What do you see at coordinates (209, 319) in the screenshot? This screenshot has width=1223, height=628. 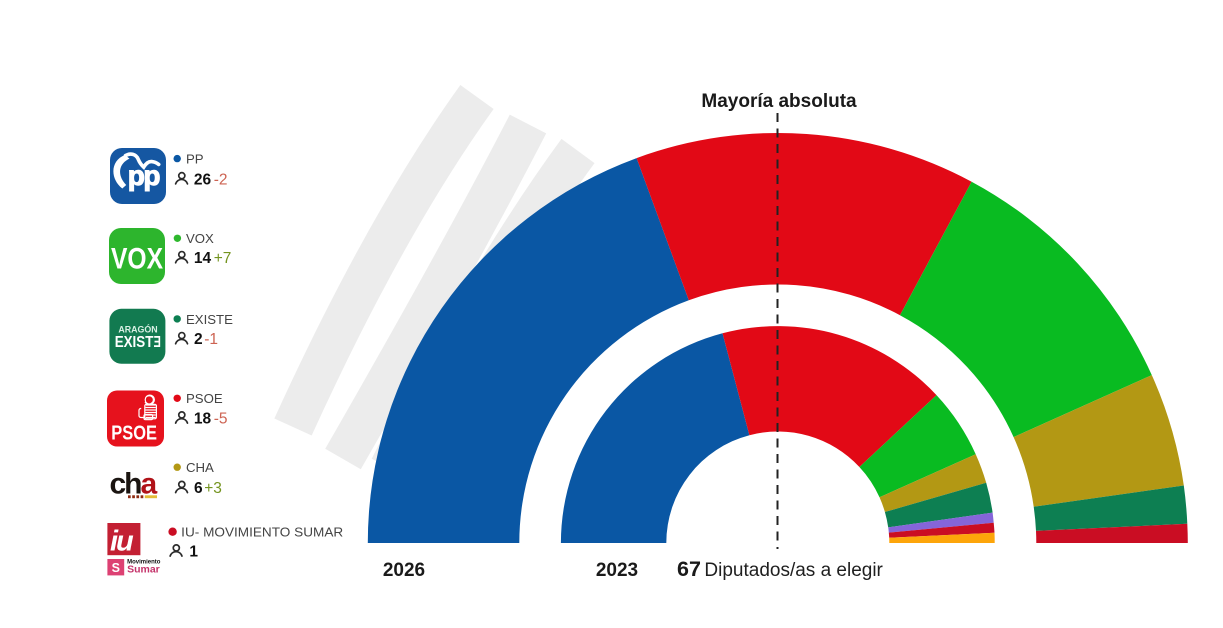 I see `svg-text: EXISTE` at bounding box center [209, 319].